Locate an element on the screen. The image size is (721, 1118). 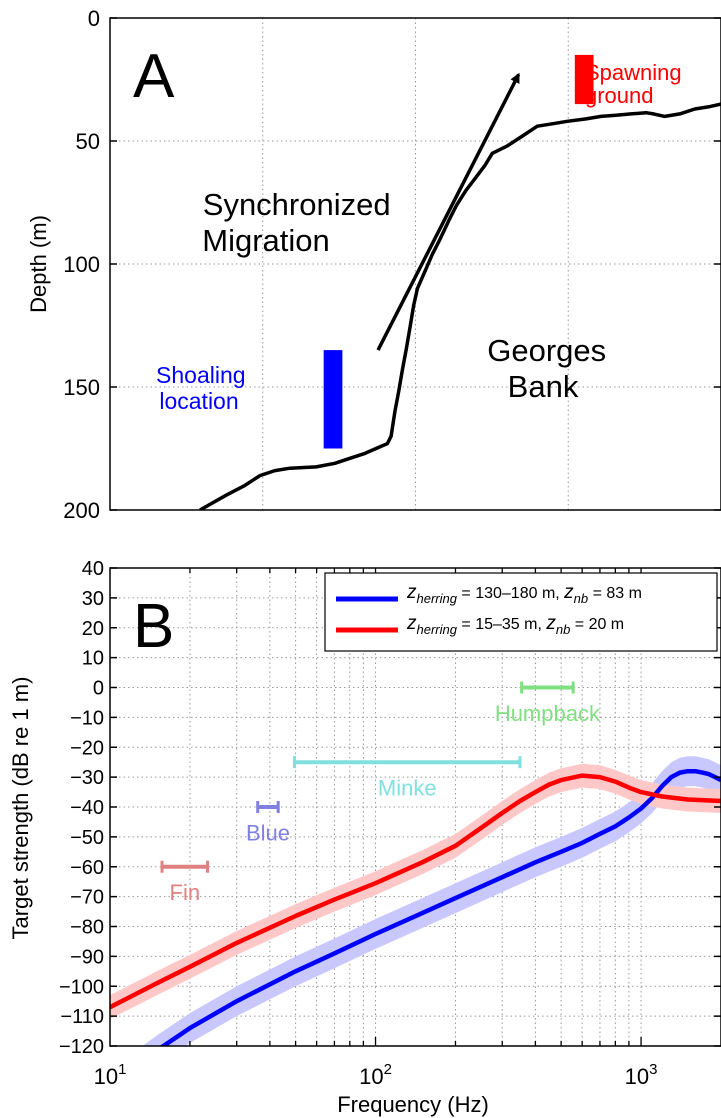
y-tick-label: −20 is located at coordinates (87, 748).